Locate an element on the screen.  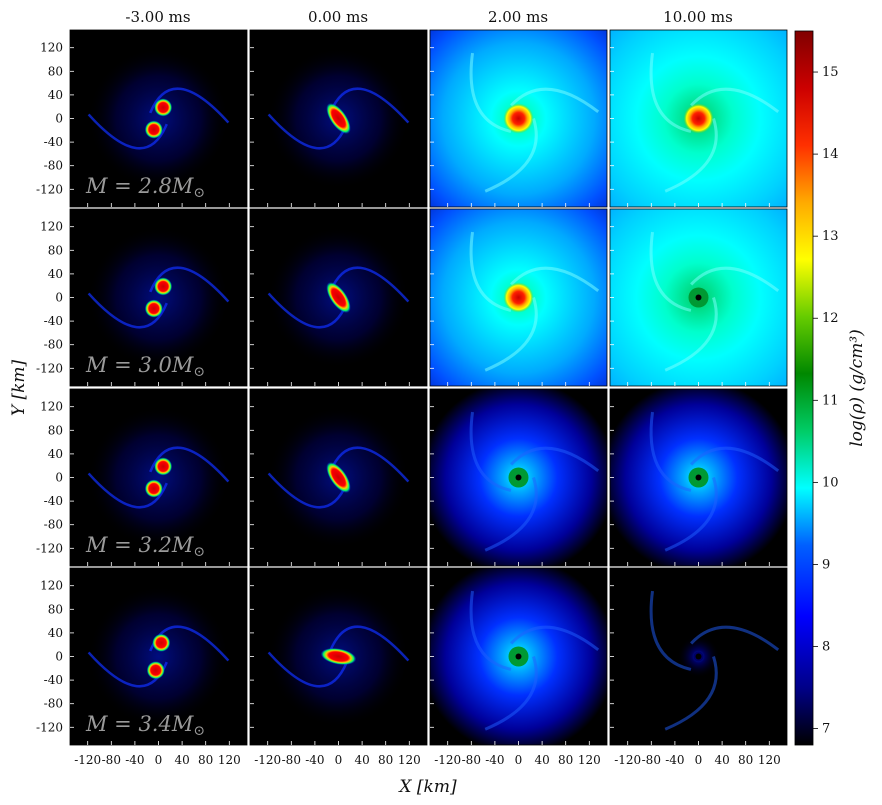
column-titles: -3.00 ms 0.00 ms 2.00 ms 10.00 ms is located at coordinates (428, 17).